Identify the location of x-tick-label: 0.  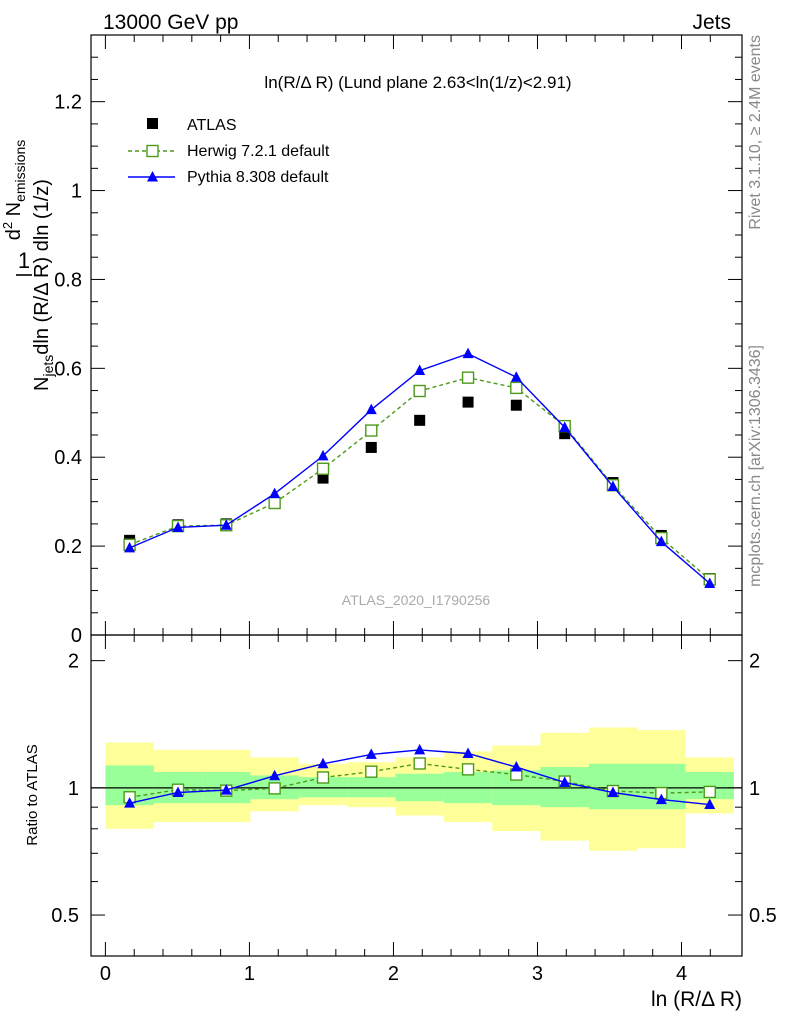
(105, 974).